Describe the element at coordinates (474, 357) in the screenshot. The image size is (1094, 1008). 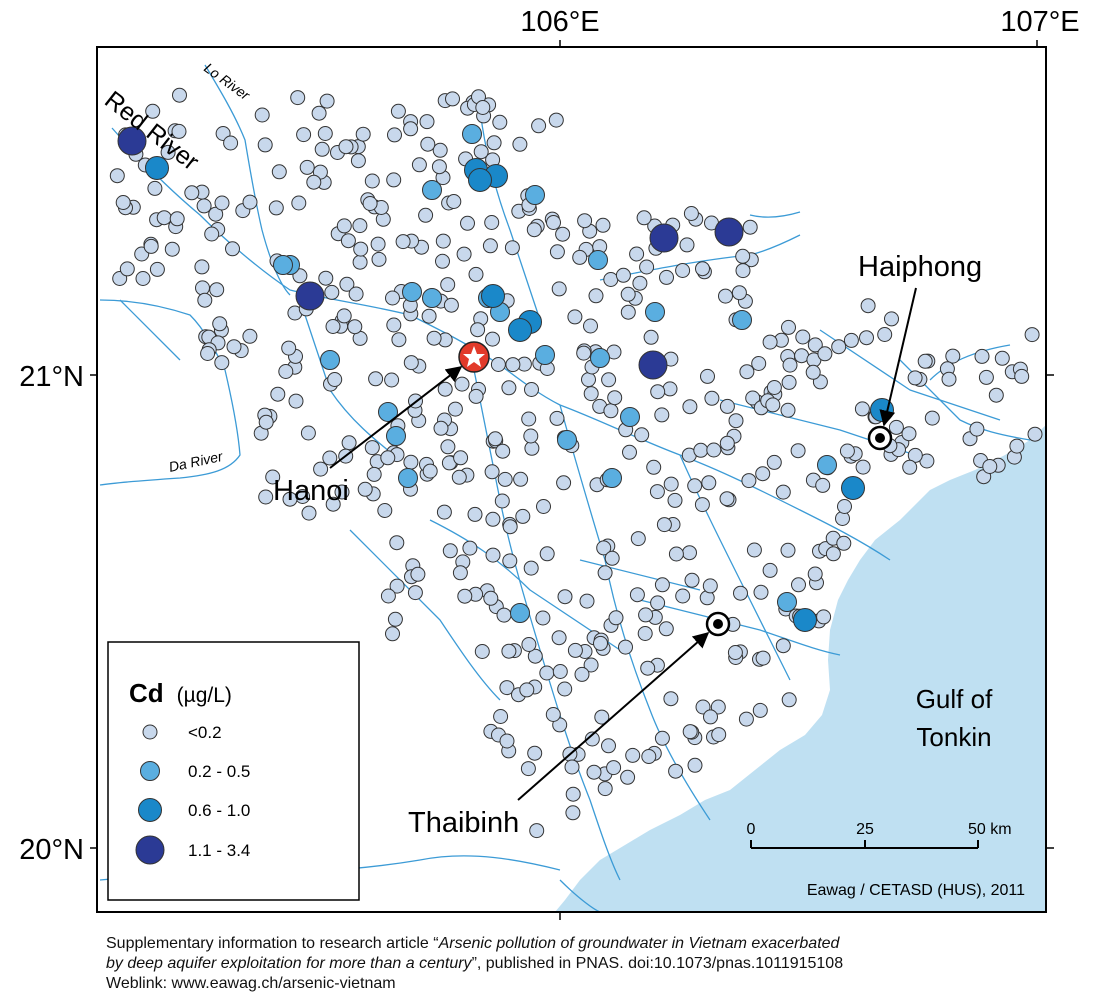
I see `hanoi-marker` at that location.